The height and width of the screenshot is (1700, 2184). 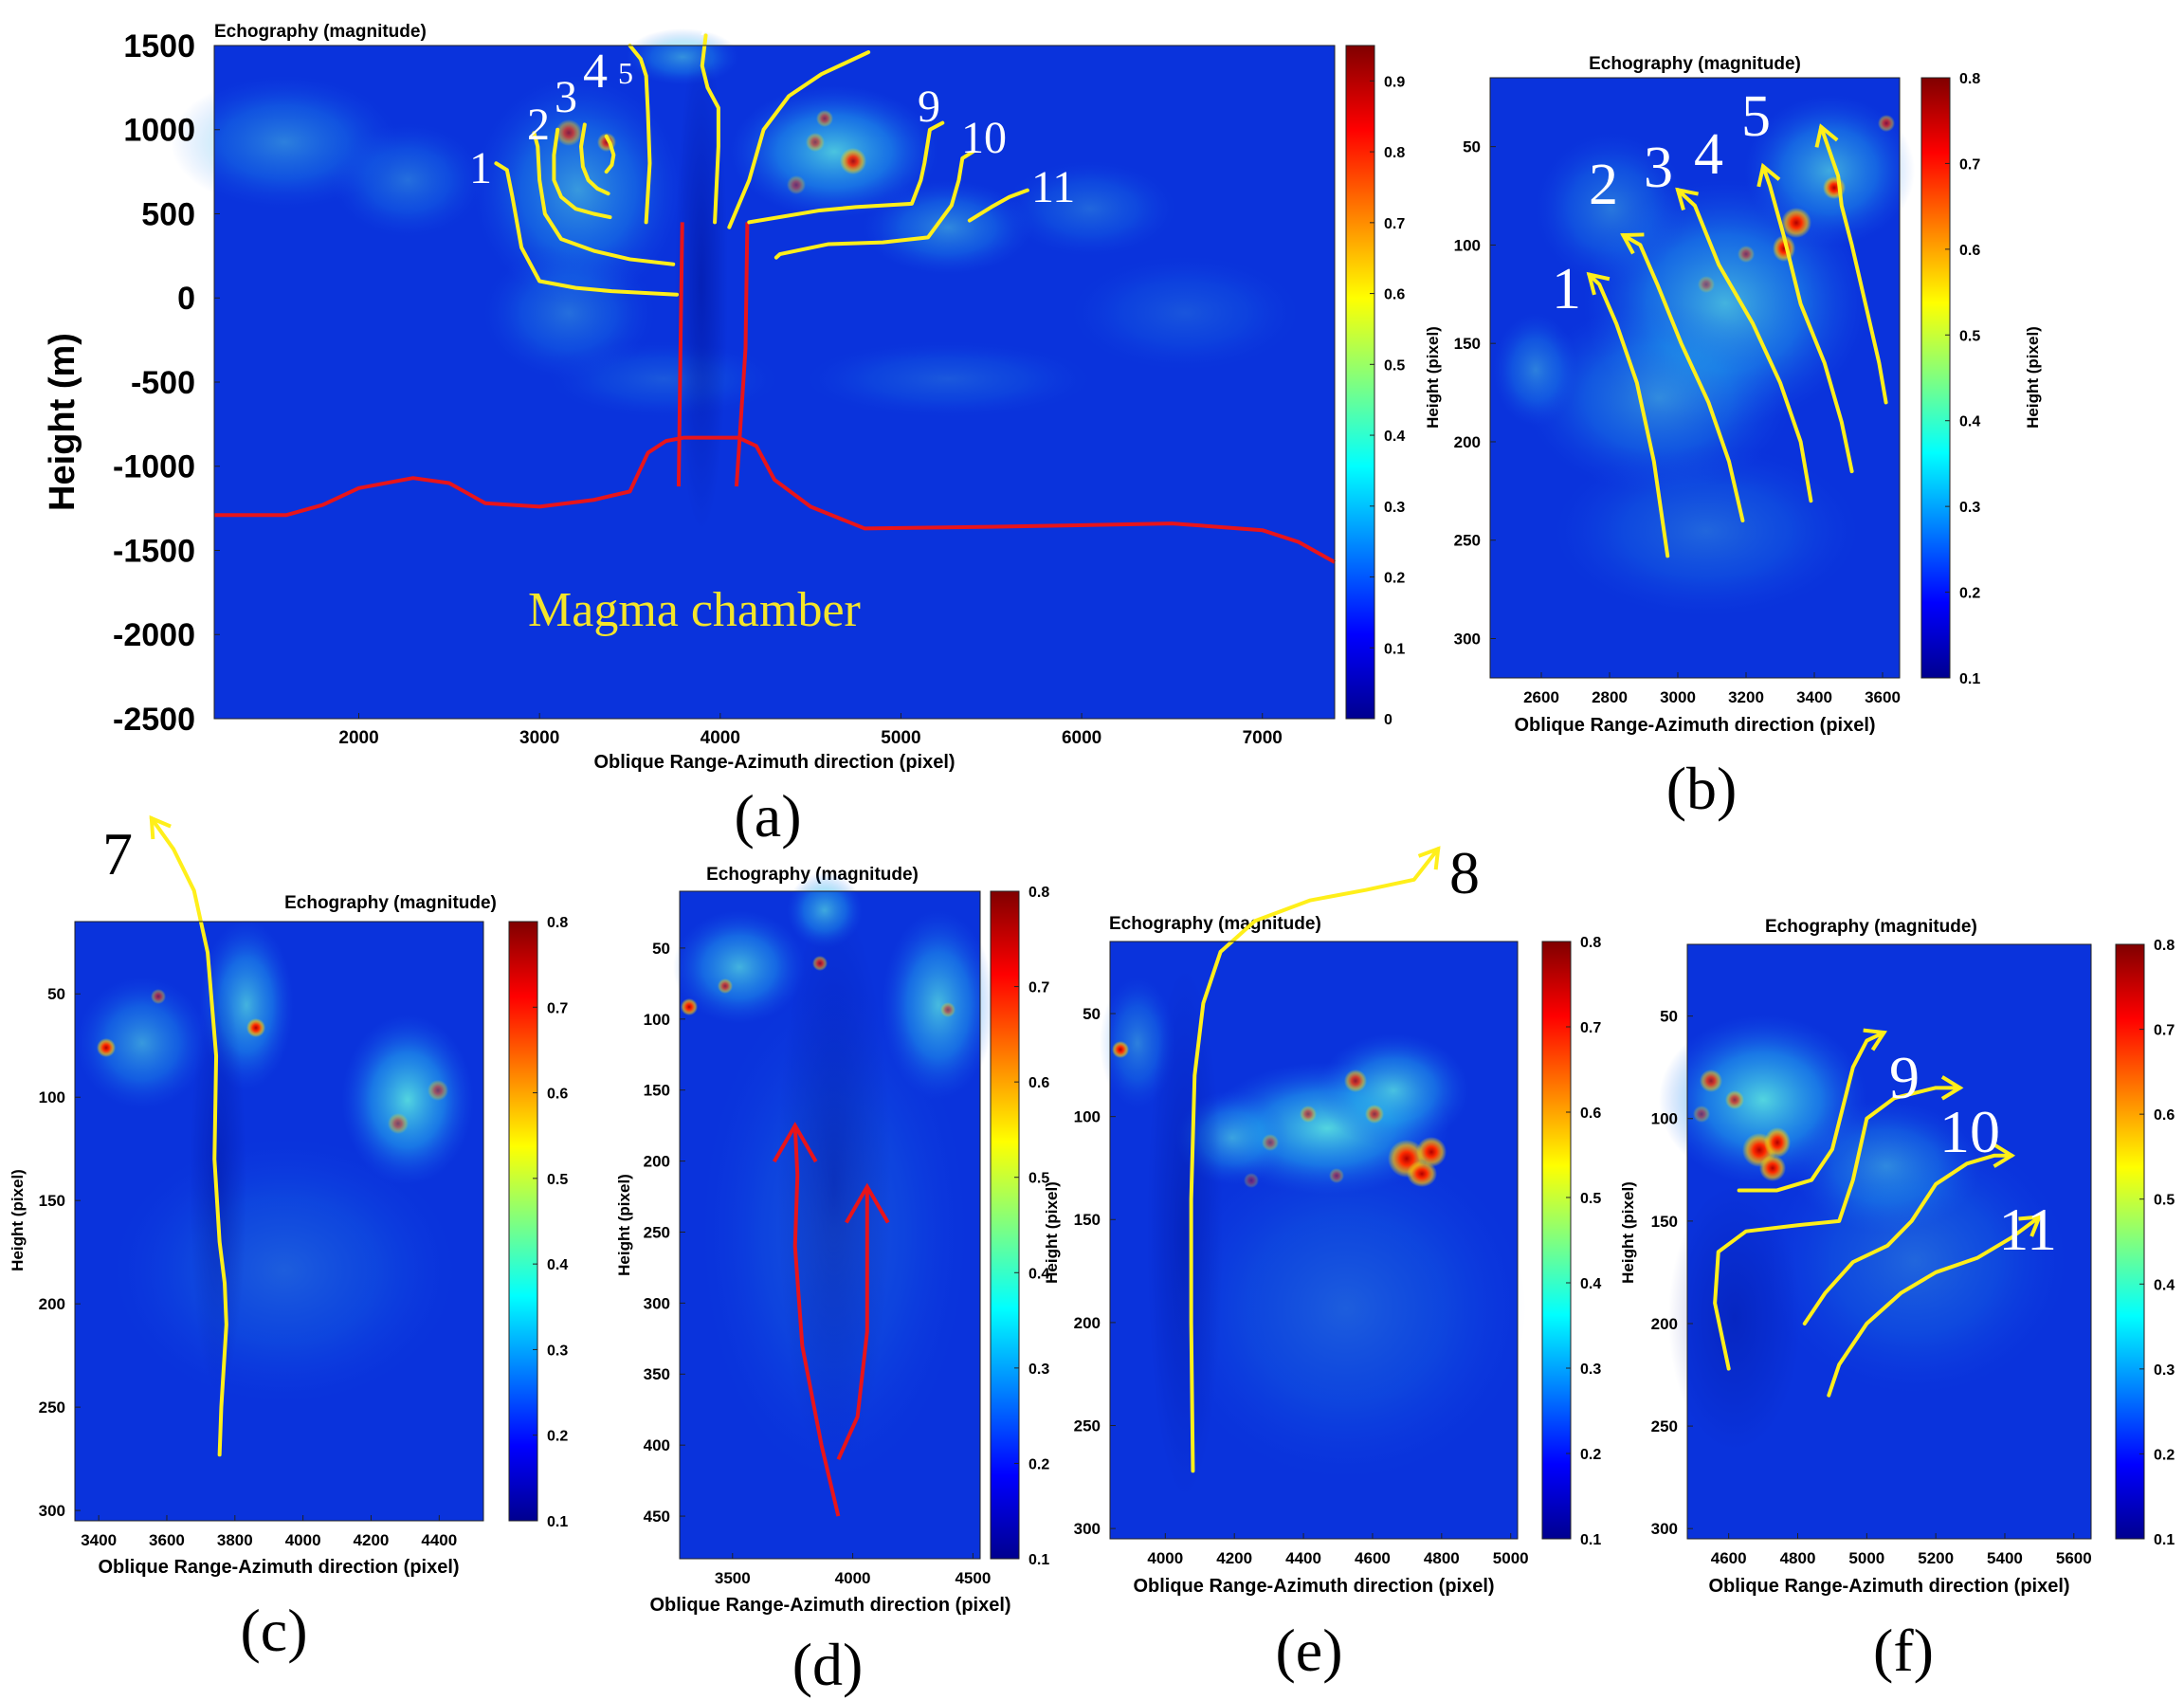 I want to click on panel-e-letter: (e), so click(x=1308, y=1650).